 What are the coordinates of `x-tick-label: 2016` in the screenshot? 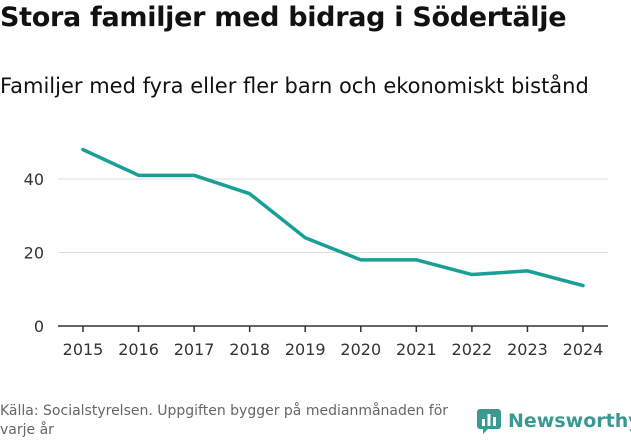 It's located at (138, 349).